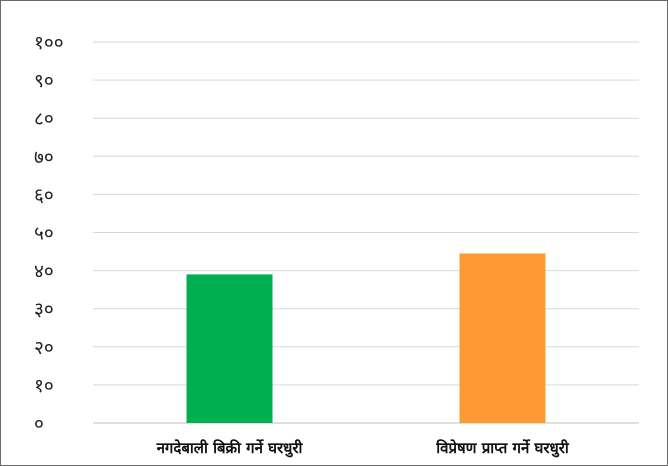 The image size is (668, 466). Describe the element at coordinates (49, 43) in the screenshot. I see `y-tick-label: १००` at that location.